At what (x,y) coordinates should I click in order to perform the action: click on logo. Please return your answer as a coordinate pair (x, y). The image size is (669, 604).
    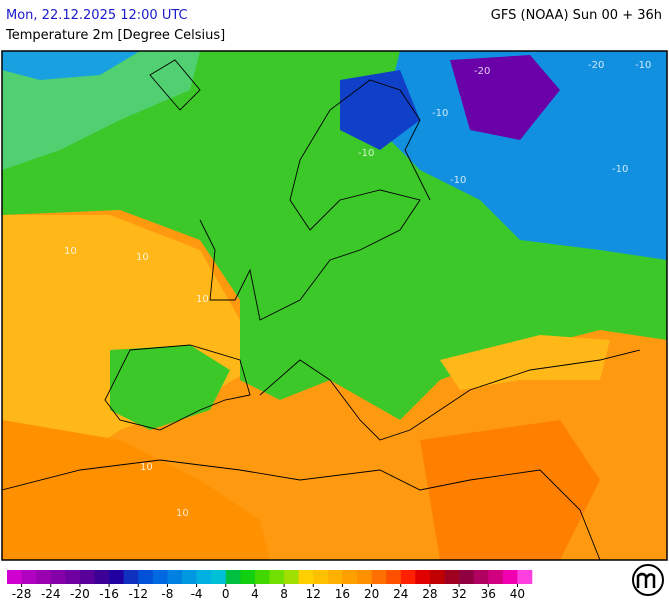
    Looking at the image, I should click on (648, 580).